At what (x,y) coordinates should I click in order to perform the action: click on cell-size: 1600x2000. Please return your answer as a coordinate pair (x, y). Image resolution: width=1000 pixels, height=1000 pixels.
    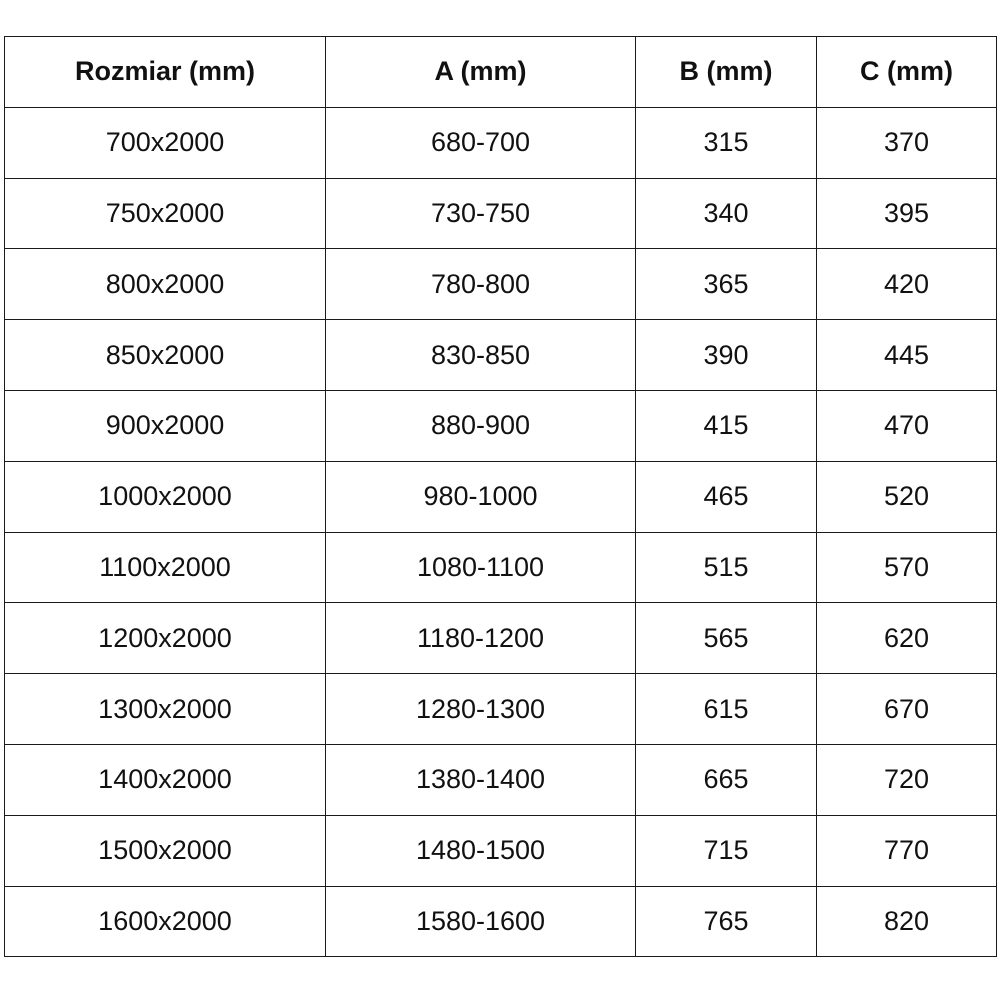
    Looking at the image, I should click on (165, 921).